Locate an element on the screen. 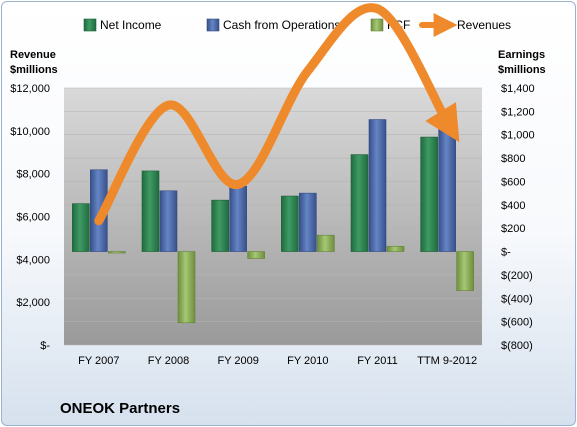 Image resolution: width=577 pixels, height=427 pixels. left-tick-label: $10,000 is located at coordinates (30, 132).